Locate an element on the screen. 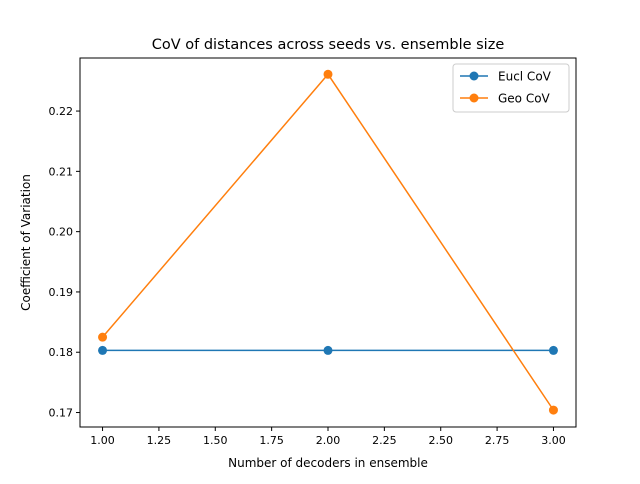  x-tick-label: 2.25 is located at coordinates (384, 440).